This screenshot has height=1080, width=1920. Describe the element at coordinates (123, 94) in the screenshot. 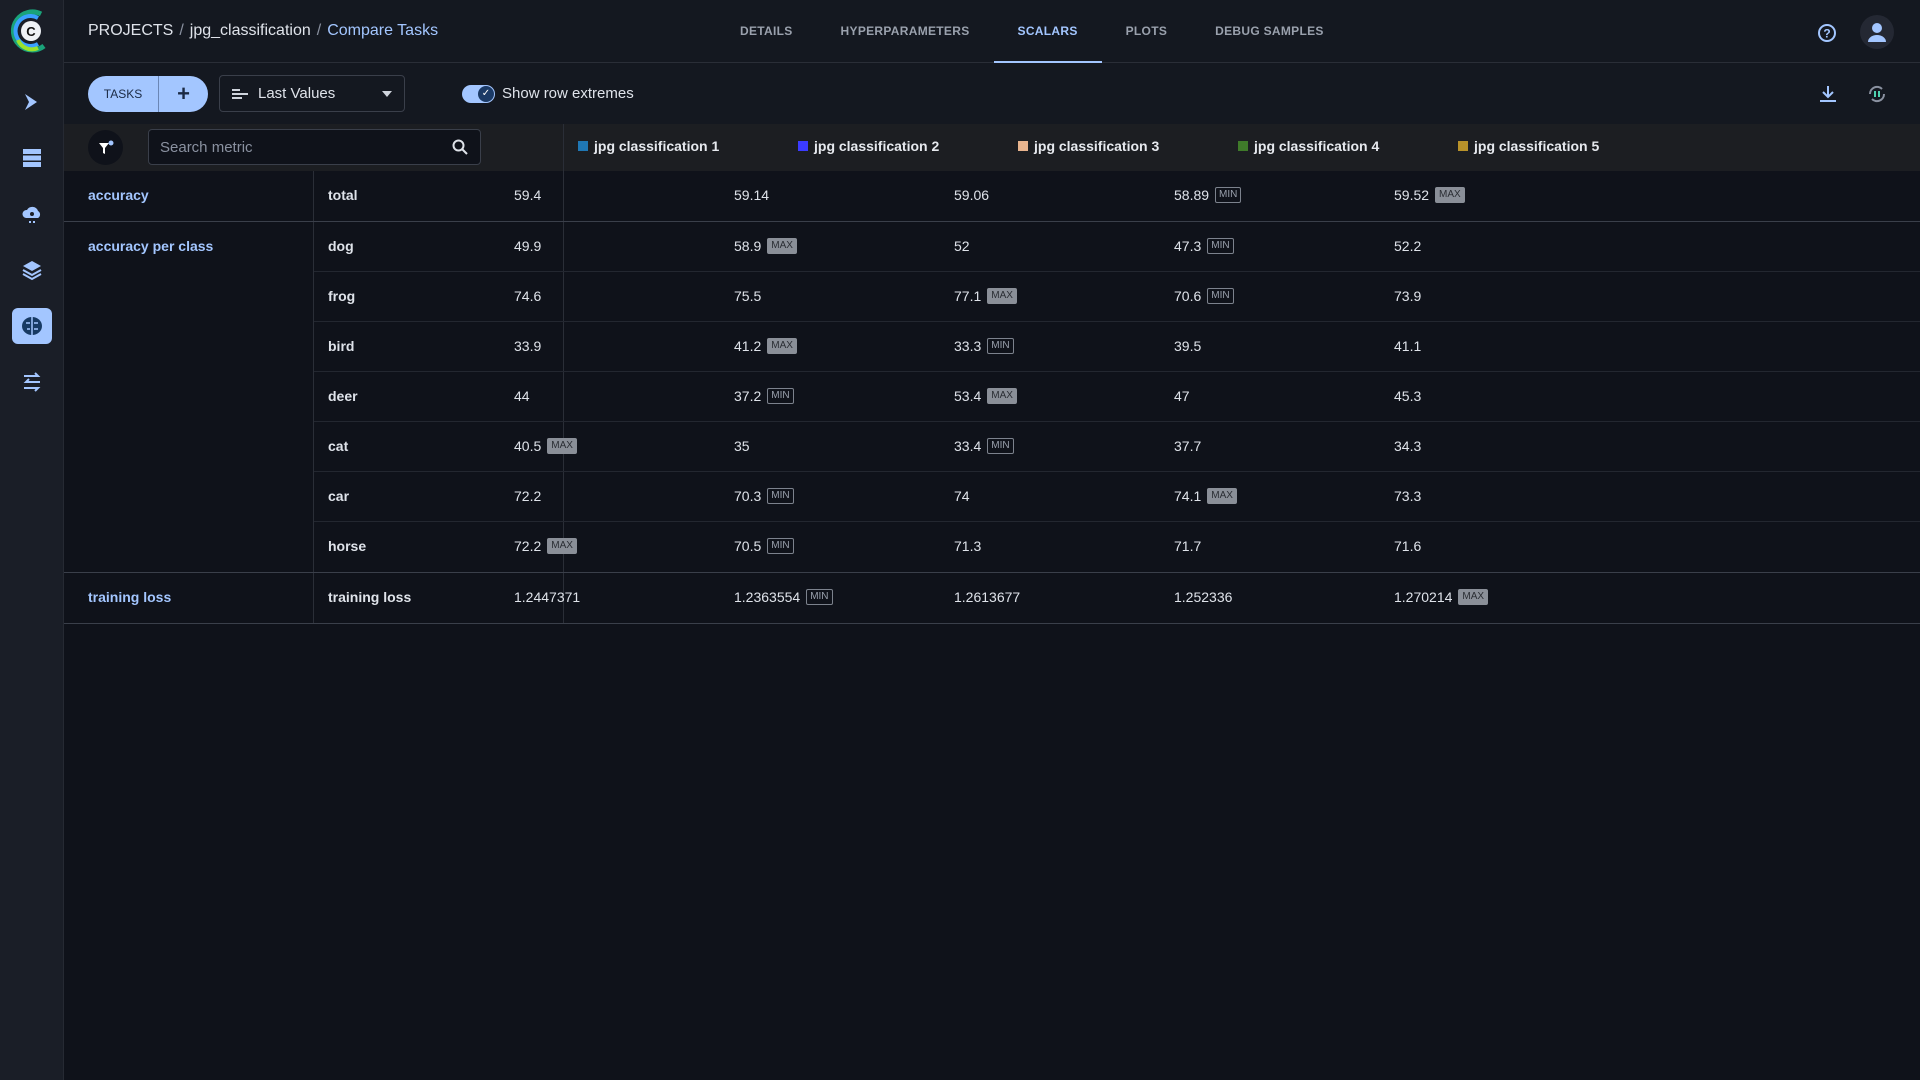

I see `tasks-button: TASKS` at that location.